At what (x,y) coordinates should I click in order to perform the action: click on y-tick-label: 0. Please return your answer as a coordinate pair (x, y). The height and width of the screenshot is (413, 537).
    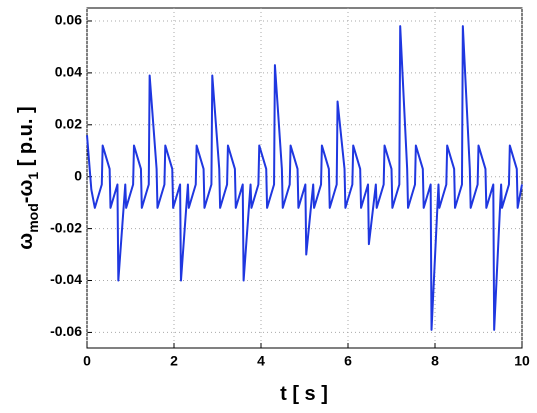
    Looking at the image, I should click on (78, 175).